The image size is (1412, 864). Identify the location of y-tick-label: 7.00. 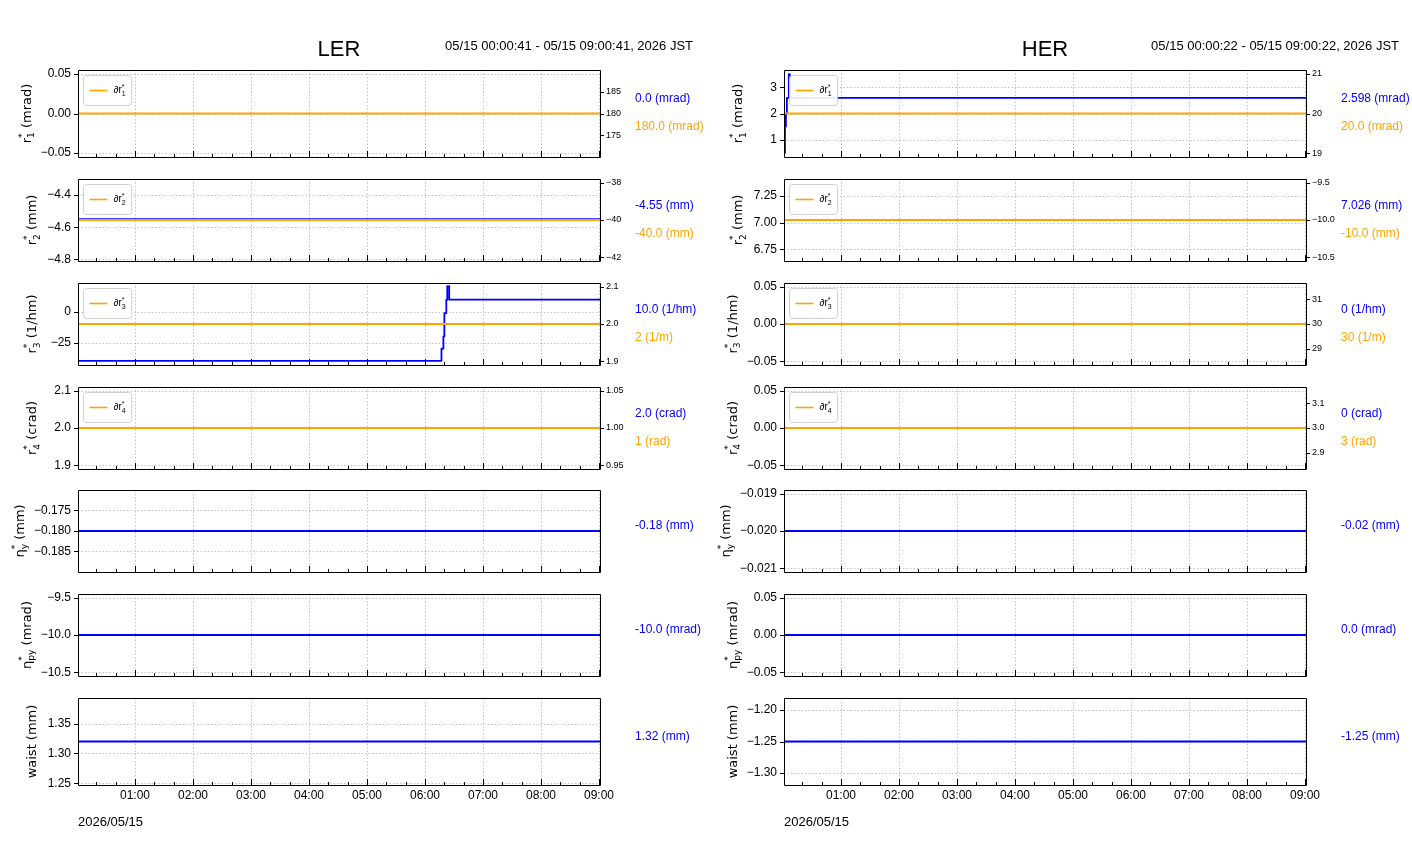
(765, 221).